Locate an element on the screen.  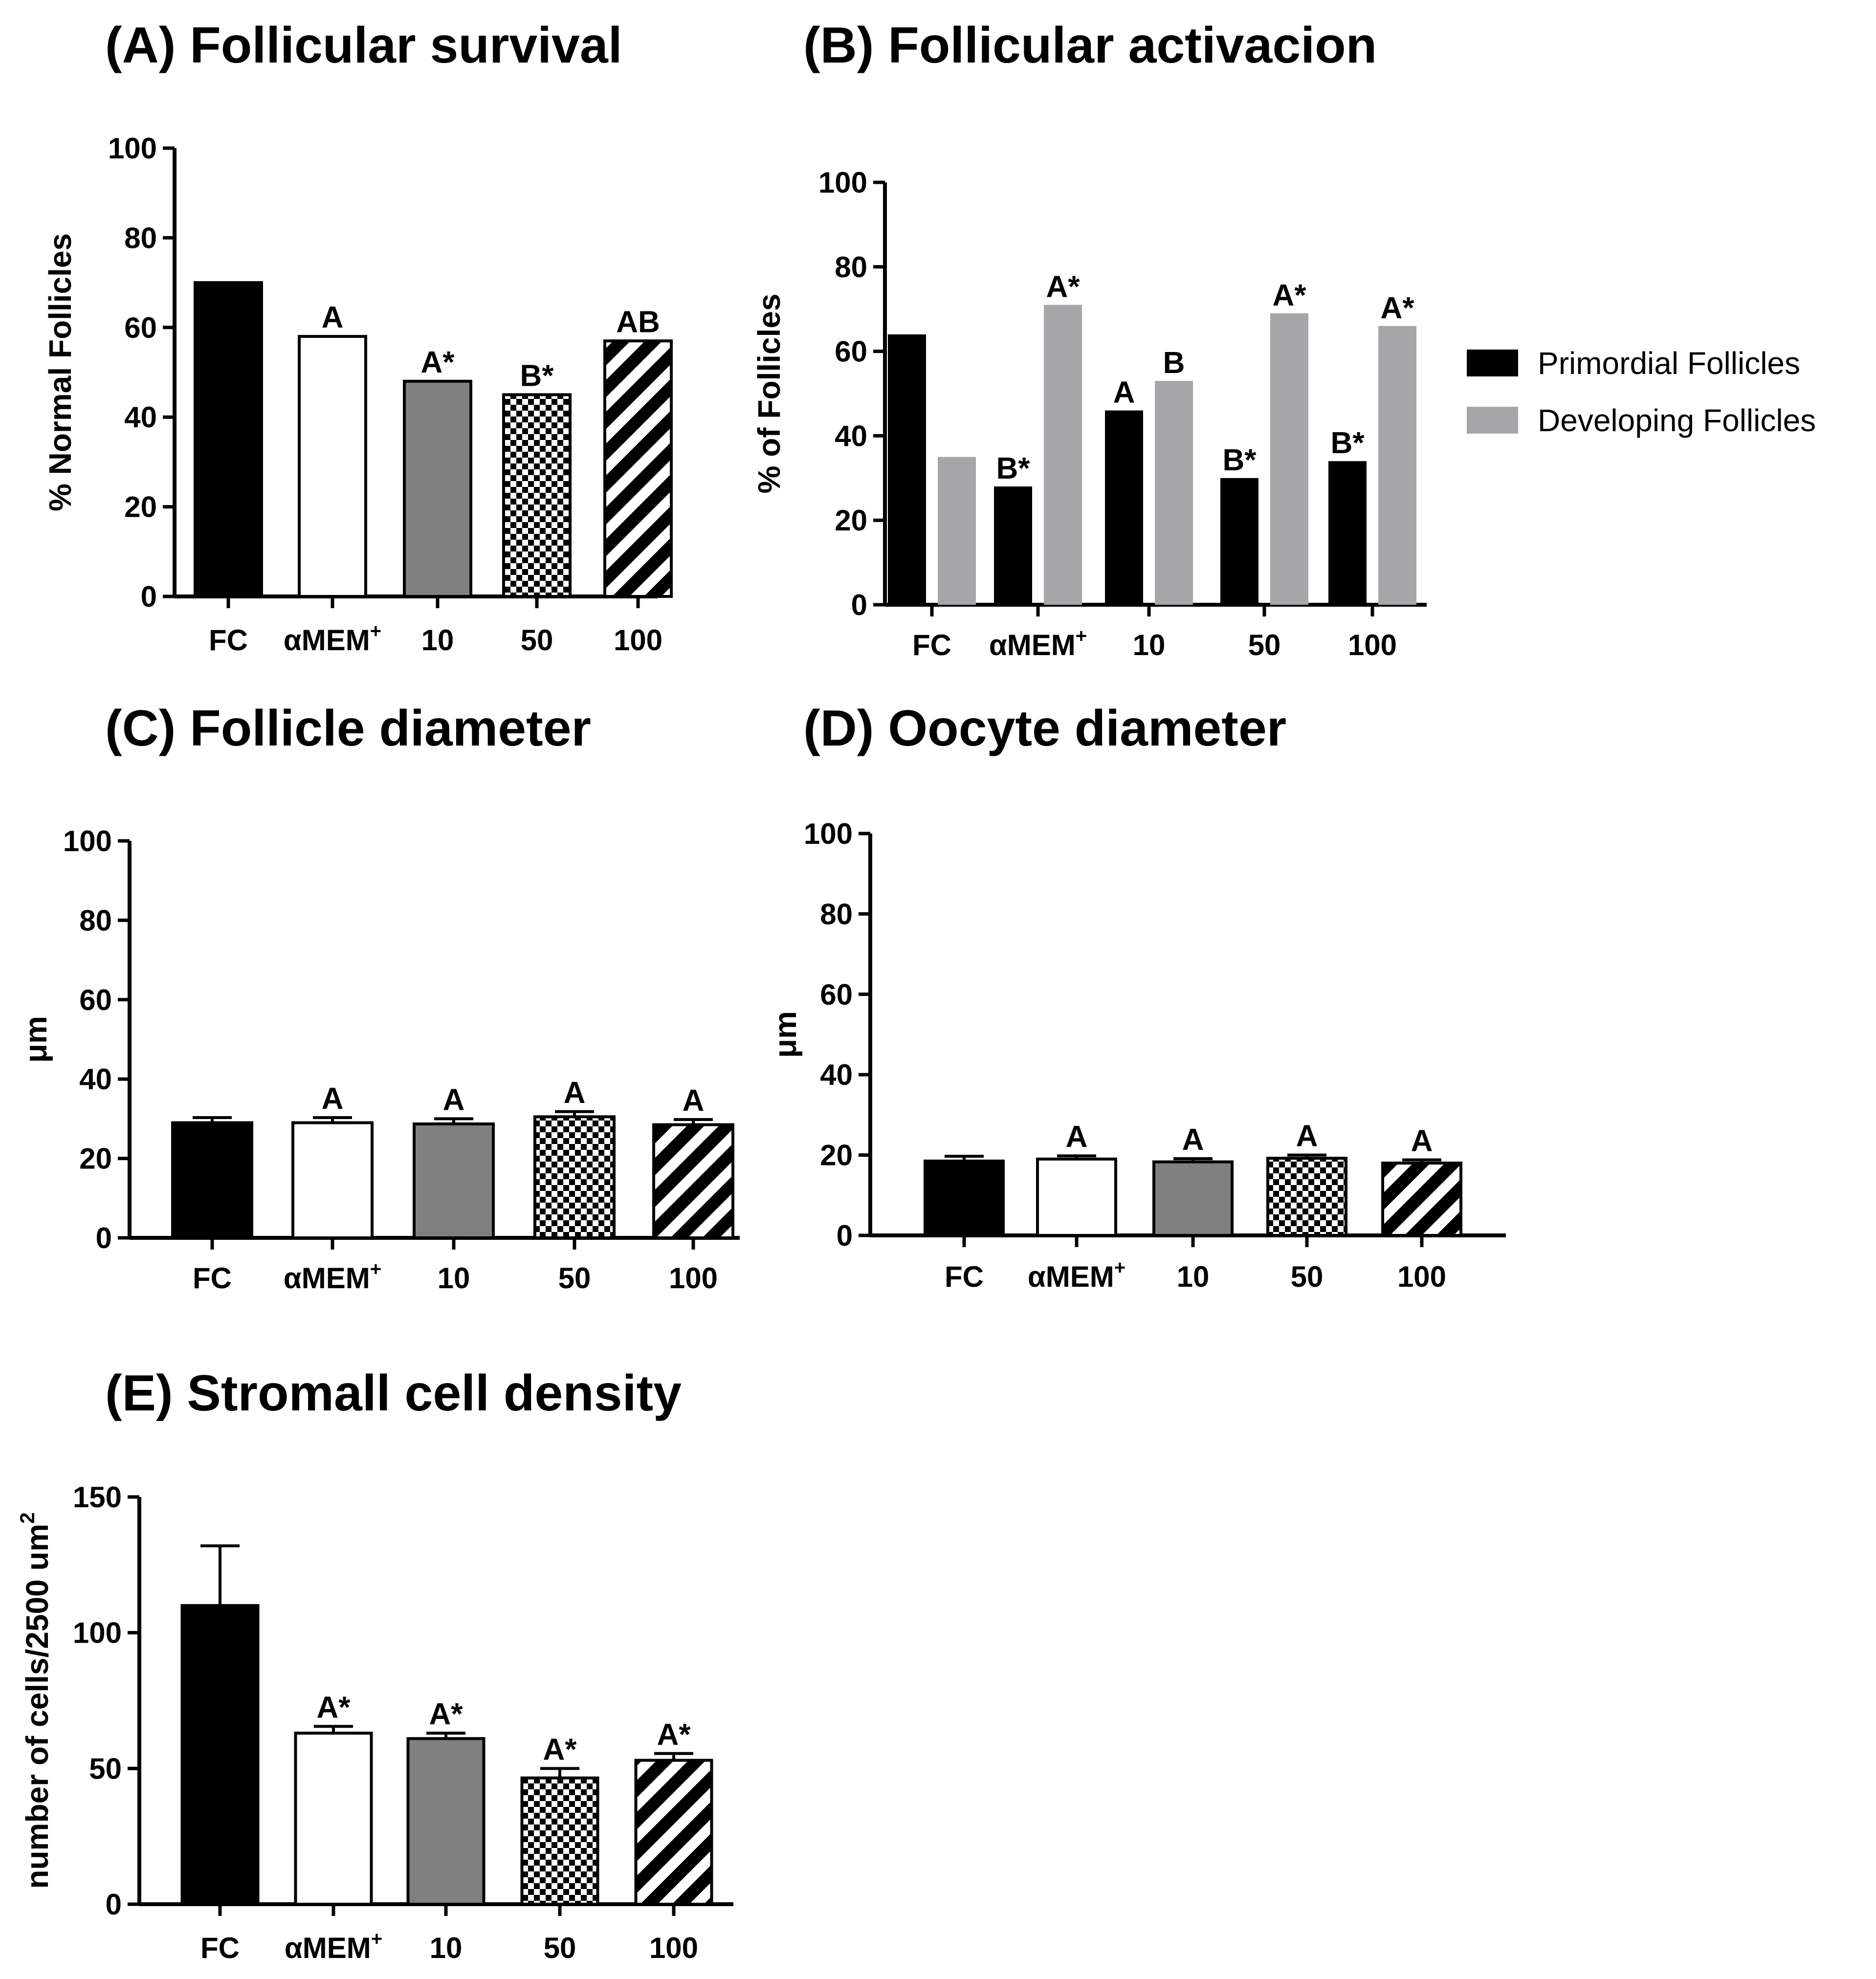
panel-b-title: (B) Follicular activacion is located at coordinates (1090, 45).